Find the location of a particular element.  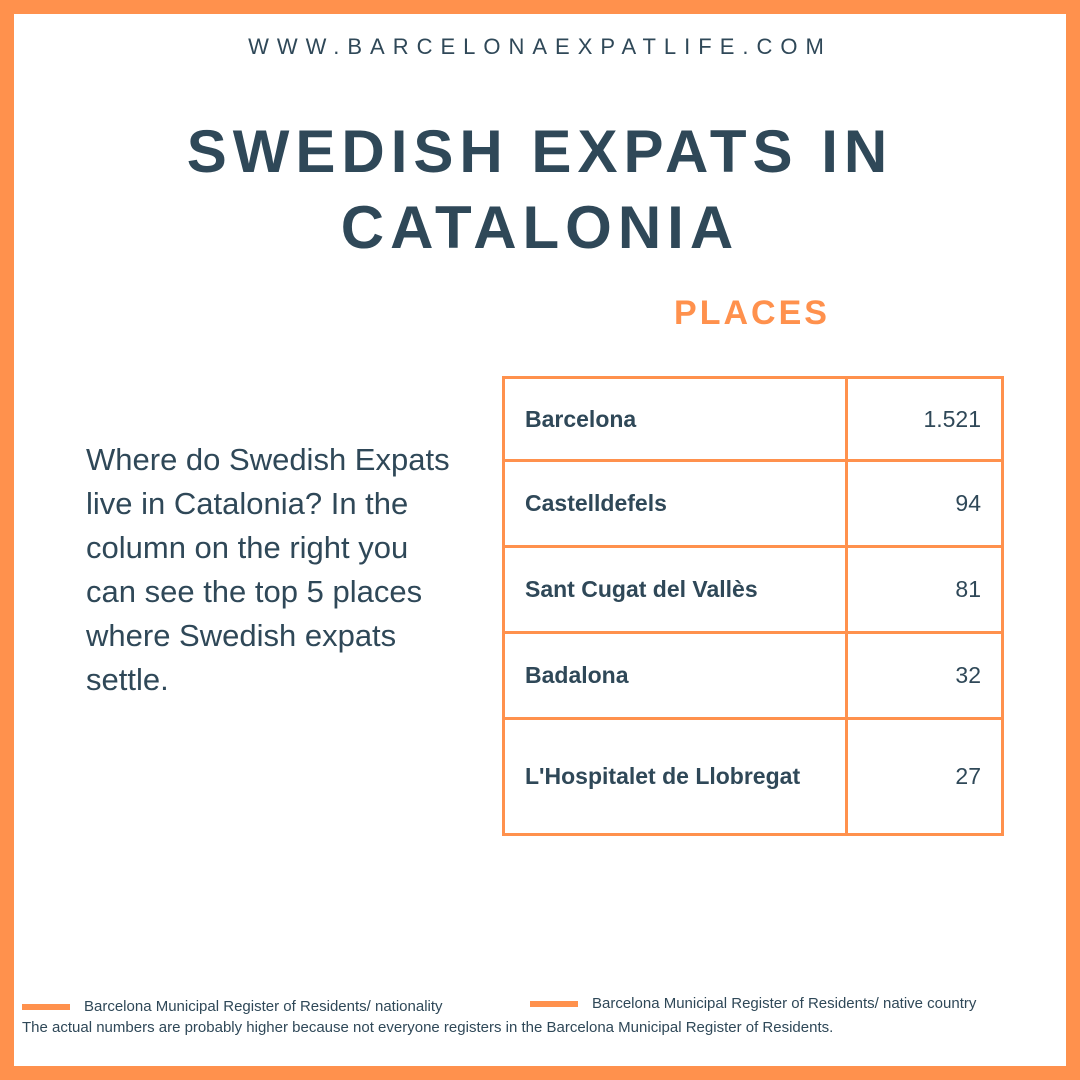

place-name: Sant Cugat del Vallès is located at coordinates (675, 589).